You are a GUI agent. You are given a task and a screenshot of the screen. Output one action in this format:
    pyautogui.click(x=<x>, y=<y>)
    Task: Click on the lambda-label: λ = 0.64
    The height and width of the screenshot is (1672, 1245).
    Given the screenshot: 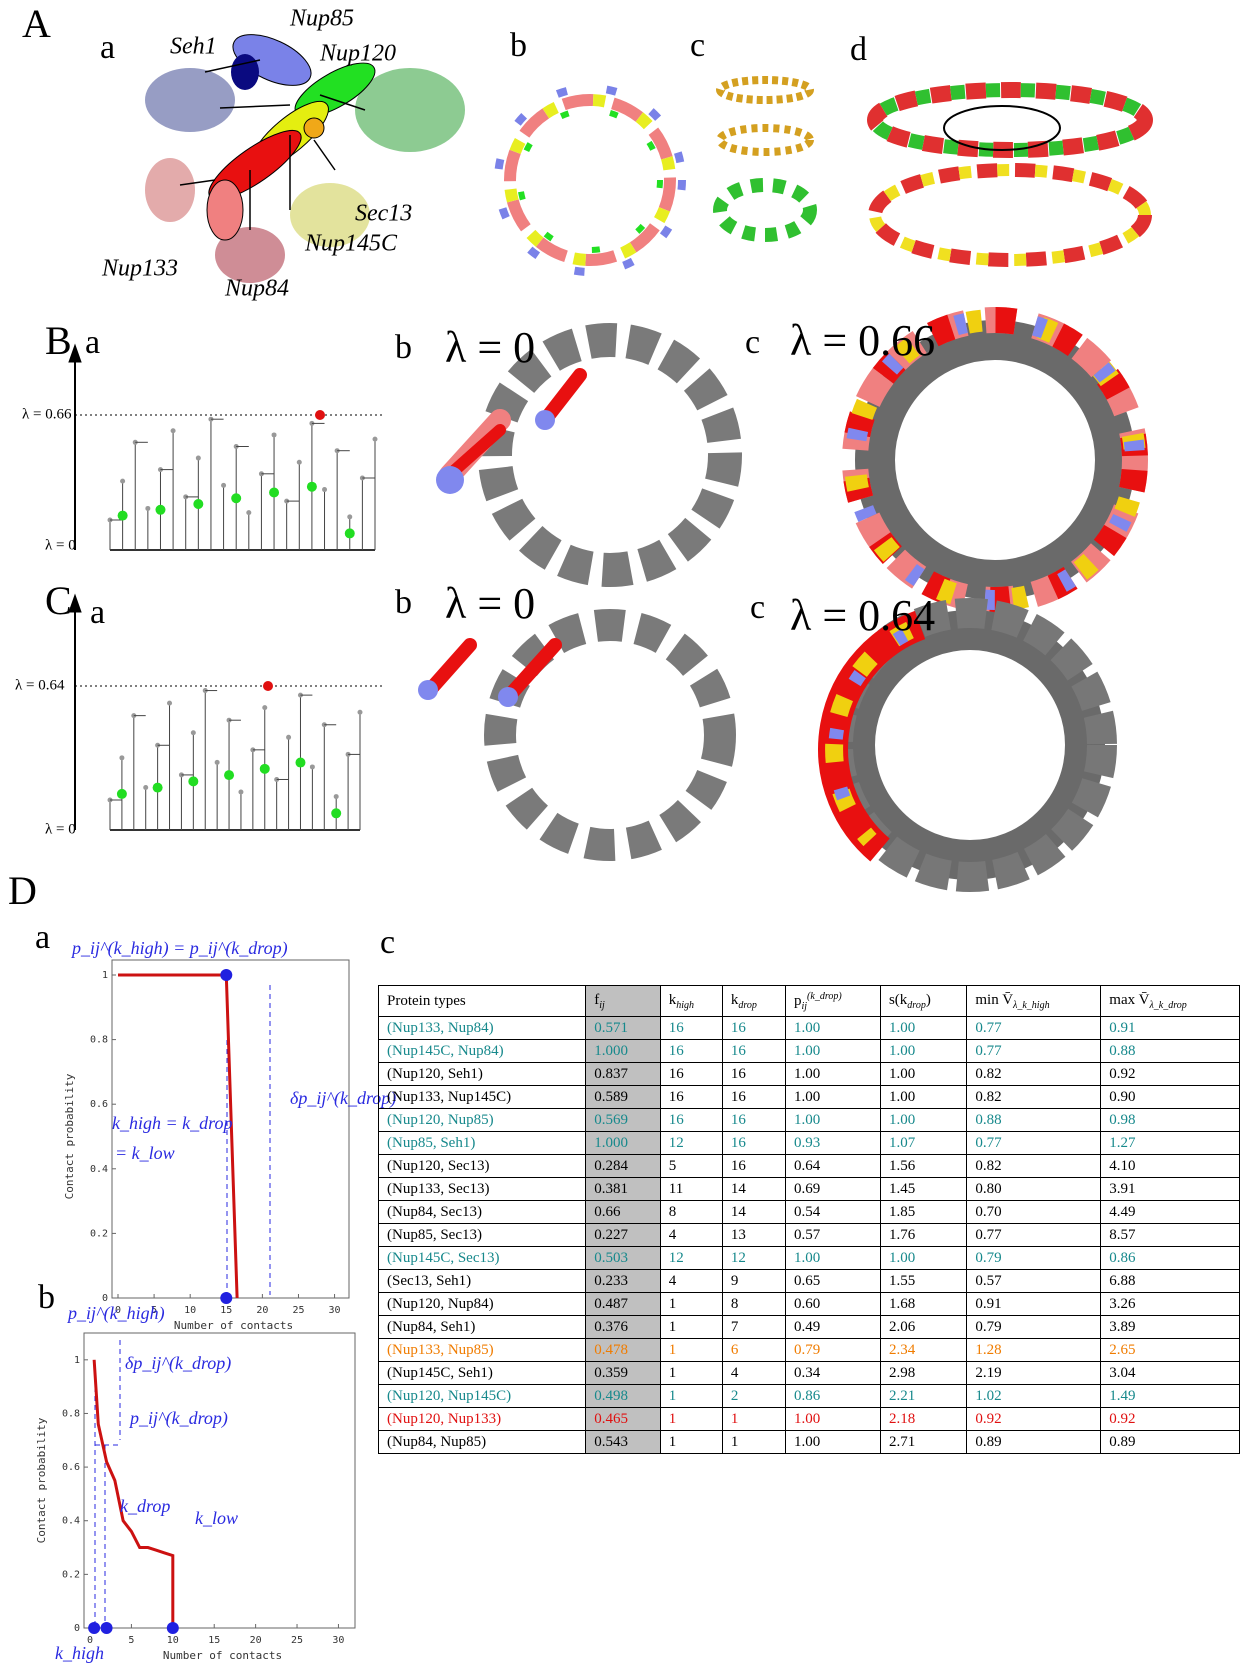 What is the action you would take?
    pyautogui.click(x=40, y=685)
    